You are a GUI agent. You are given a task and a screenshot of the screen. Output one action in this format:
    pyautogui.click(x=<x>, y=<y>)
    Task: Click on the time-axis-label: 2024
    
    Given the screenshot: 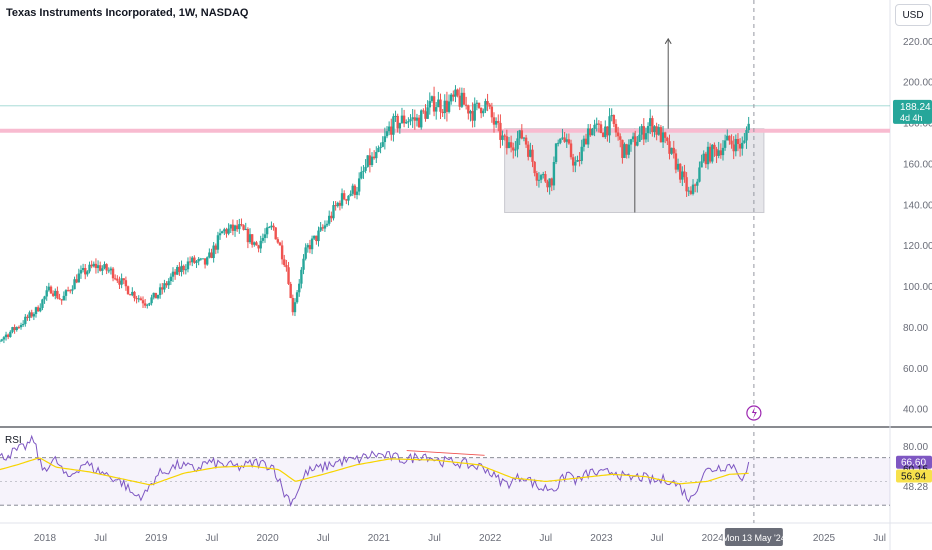 What is the action you would take?
    pyautogui.click(x=713, y=538)
    